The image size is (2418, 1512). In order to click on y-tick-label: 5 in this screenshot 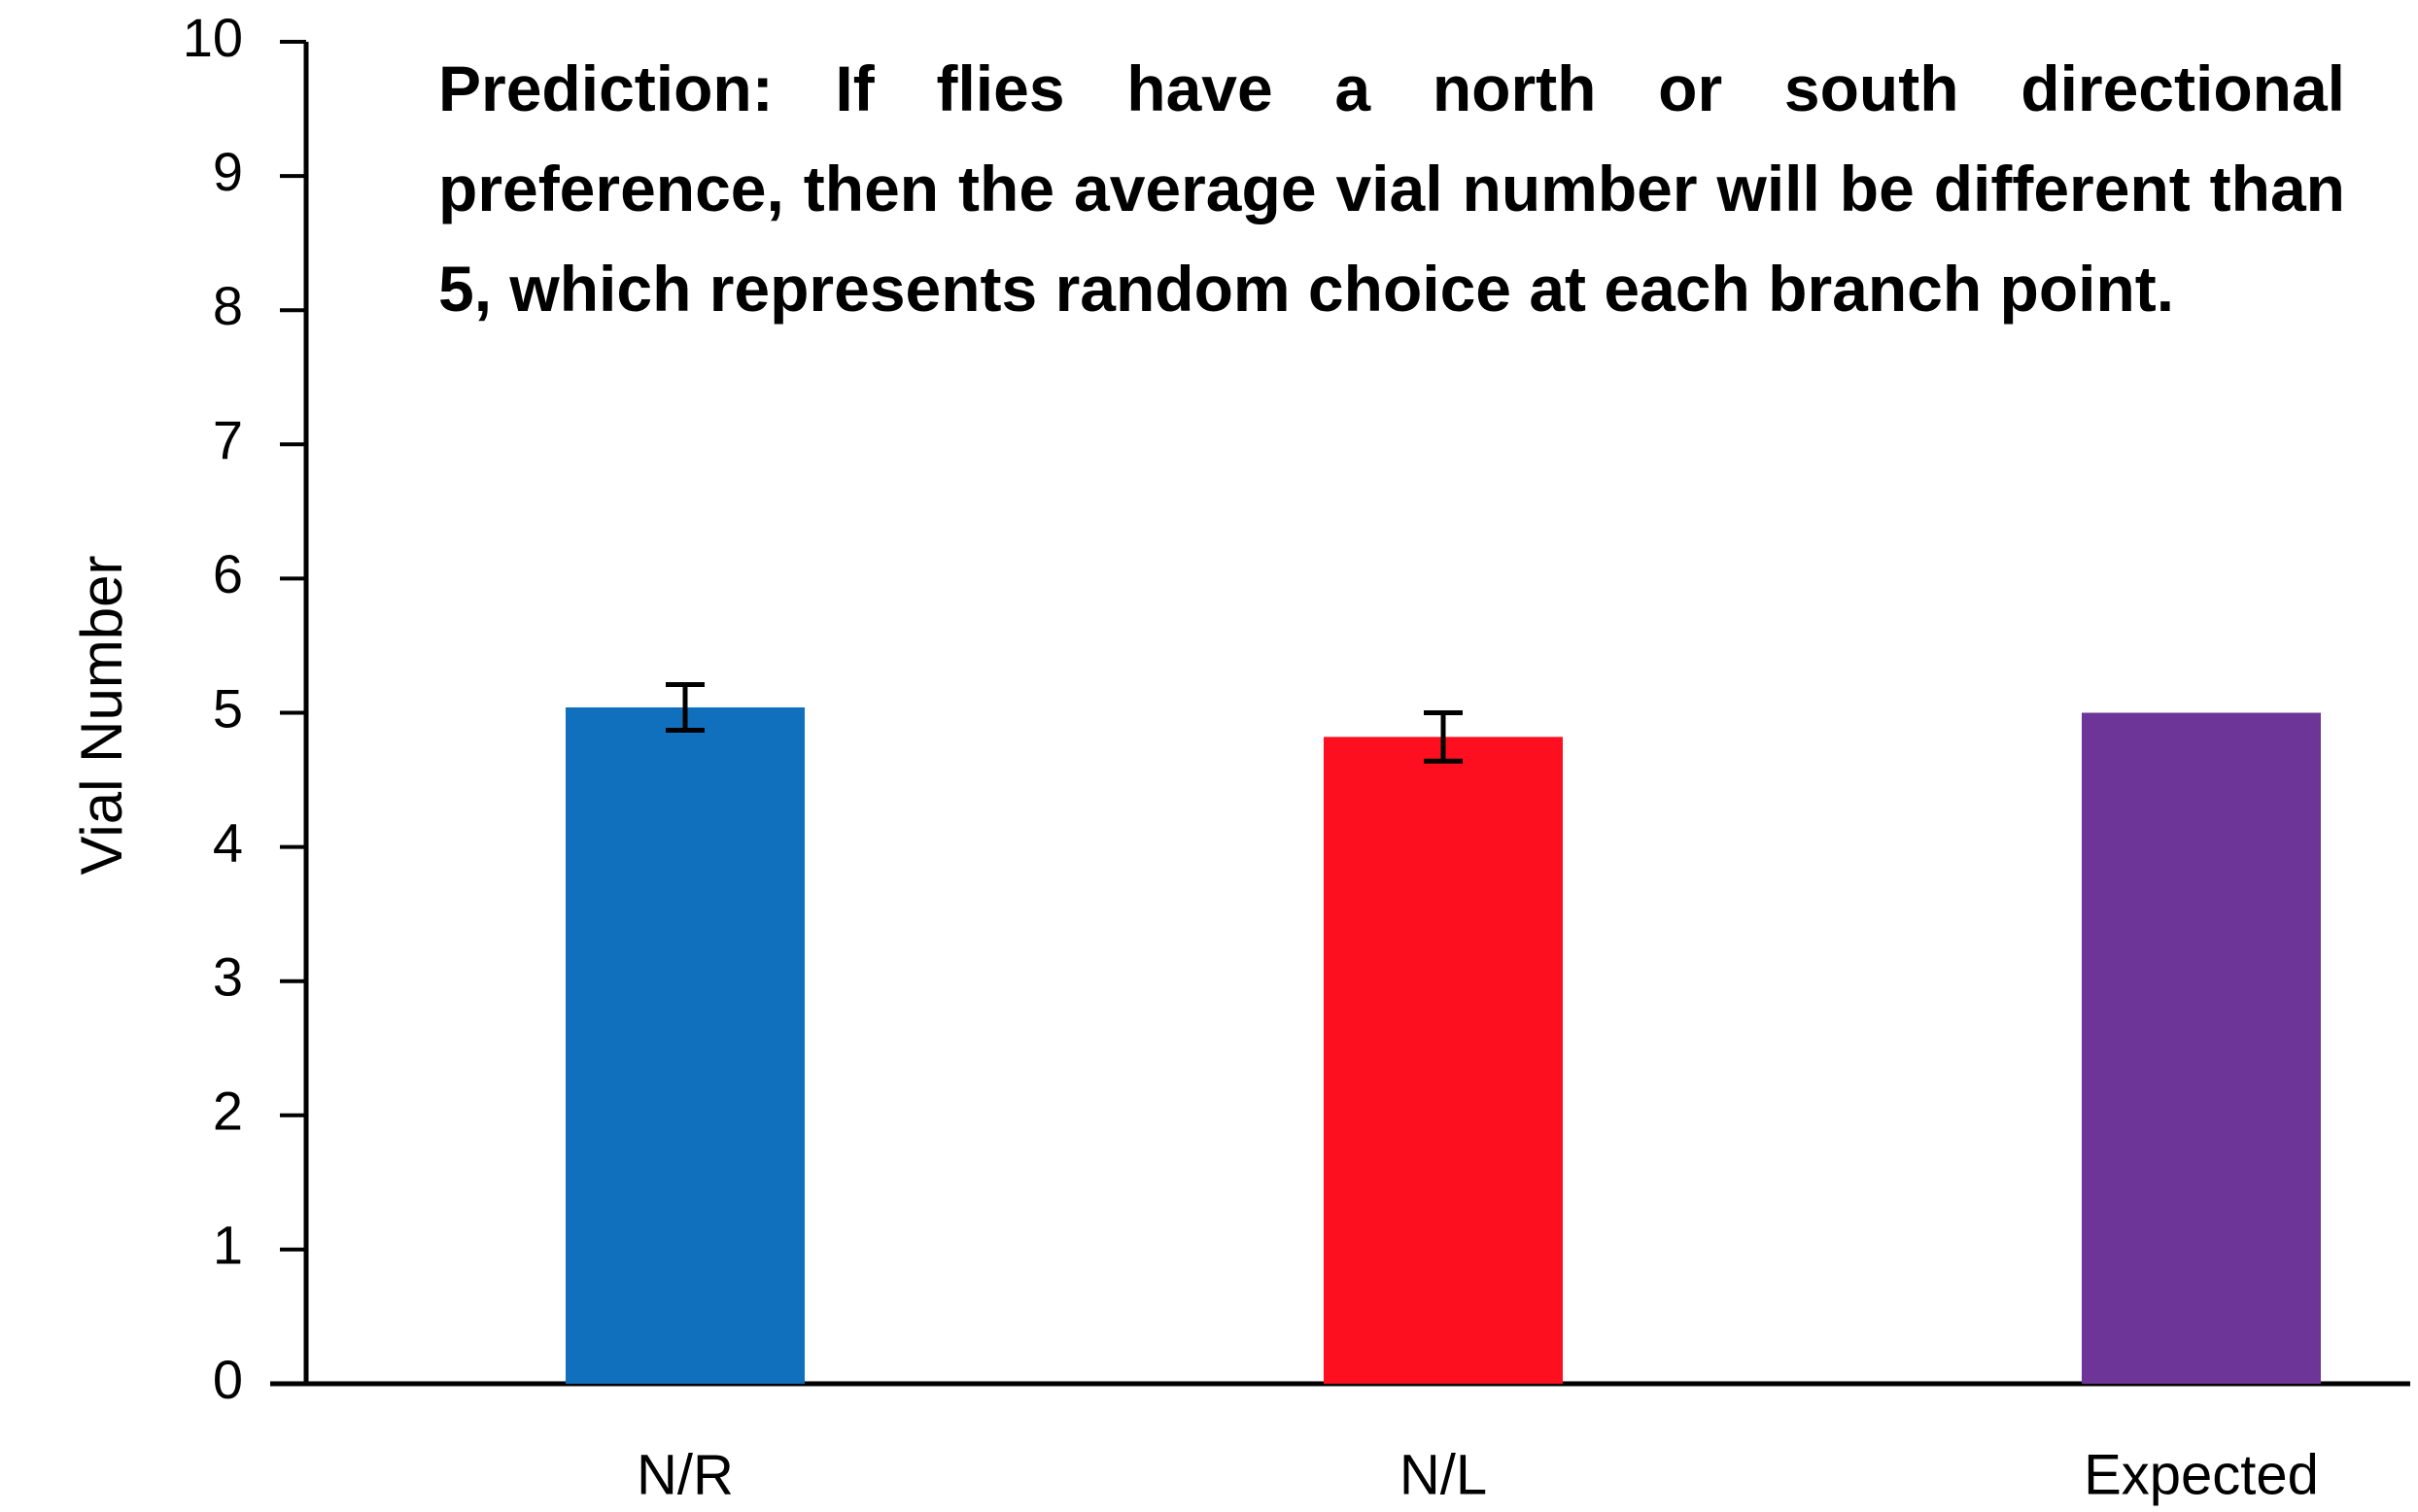, I will do `click(228, 708)`.